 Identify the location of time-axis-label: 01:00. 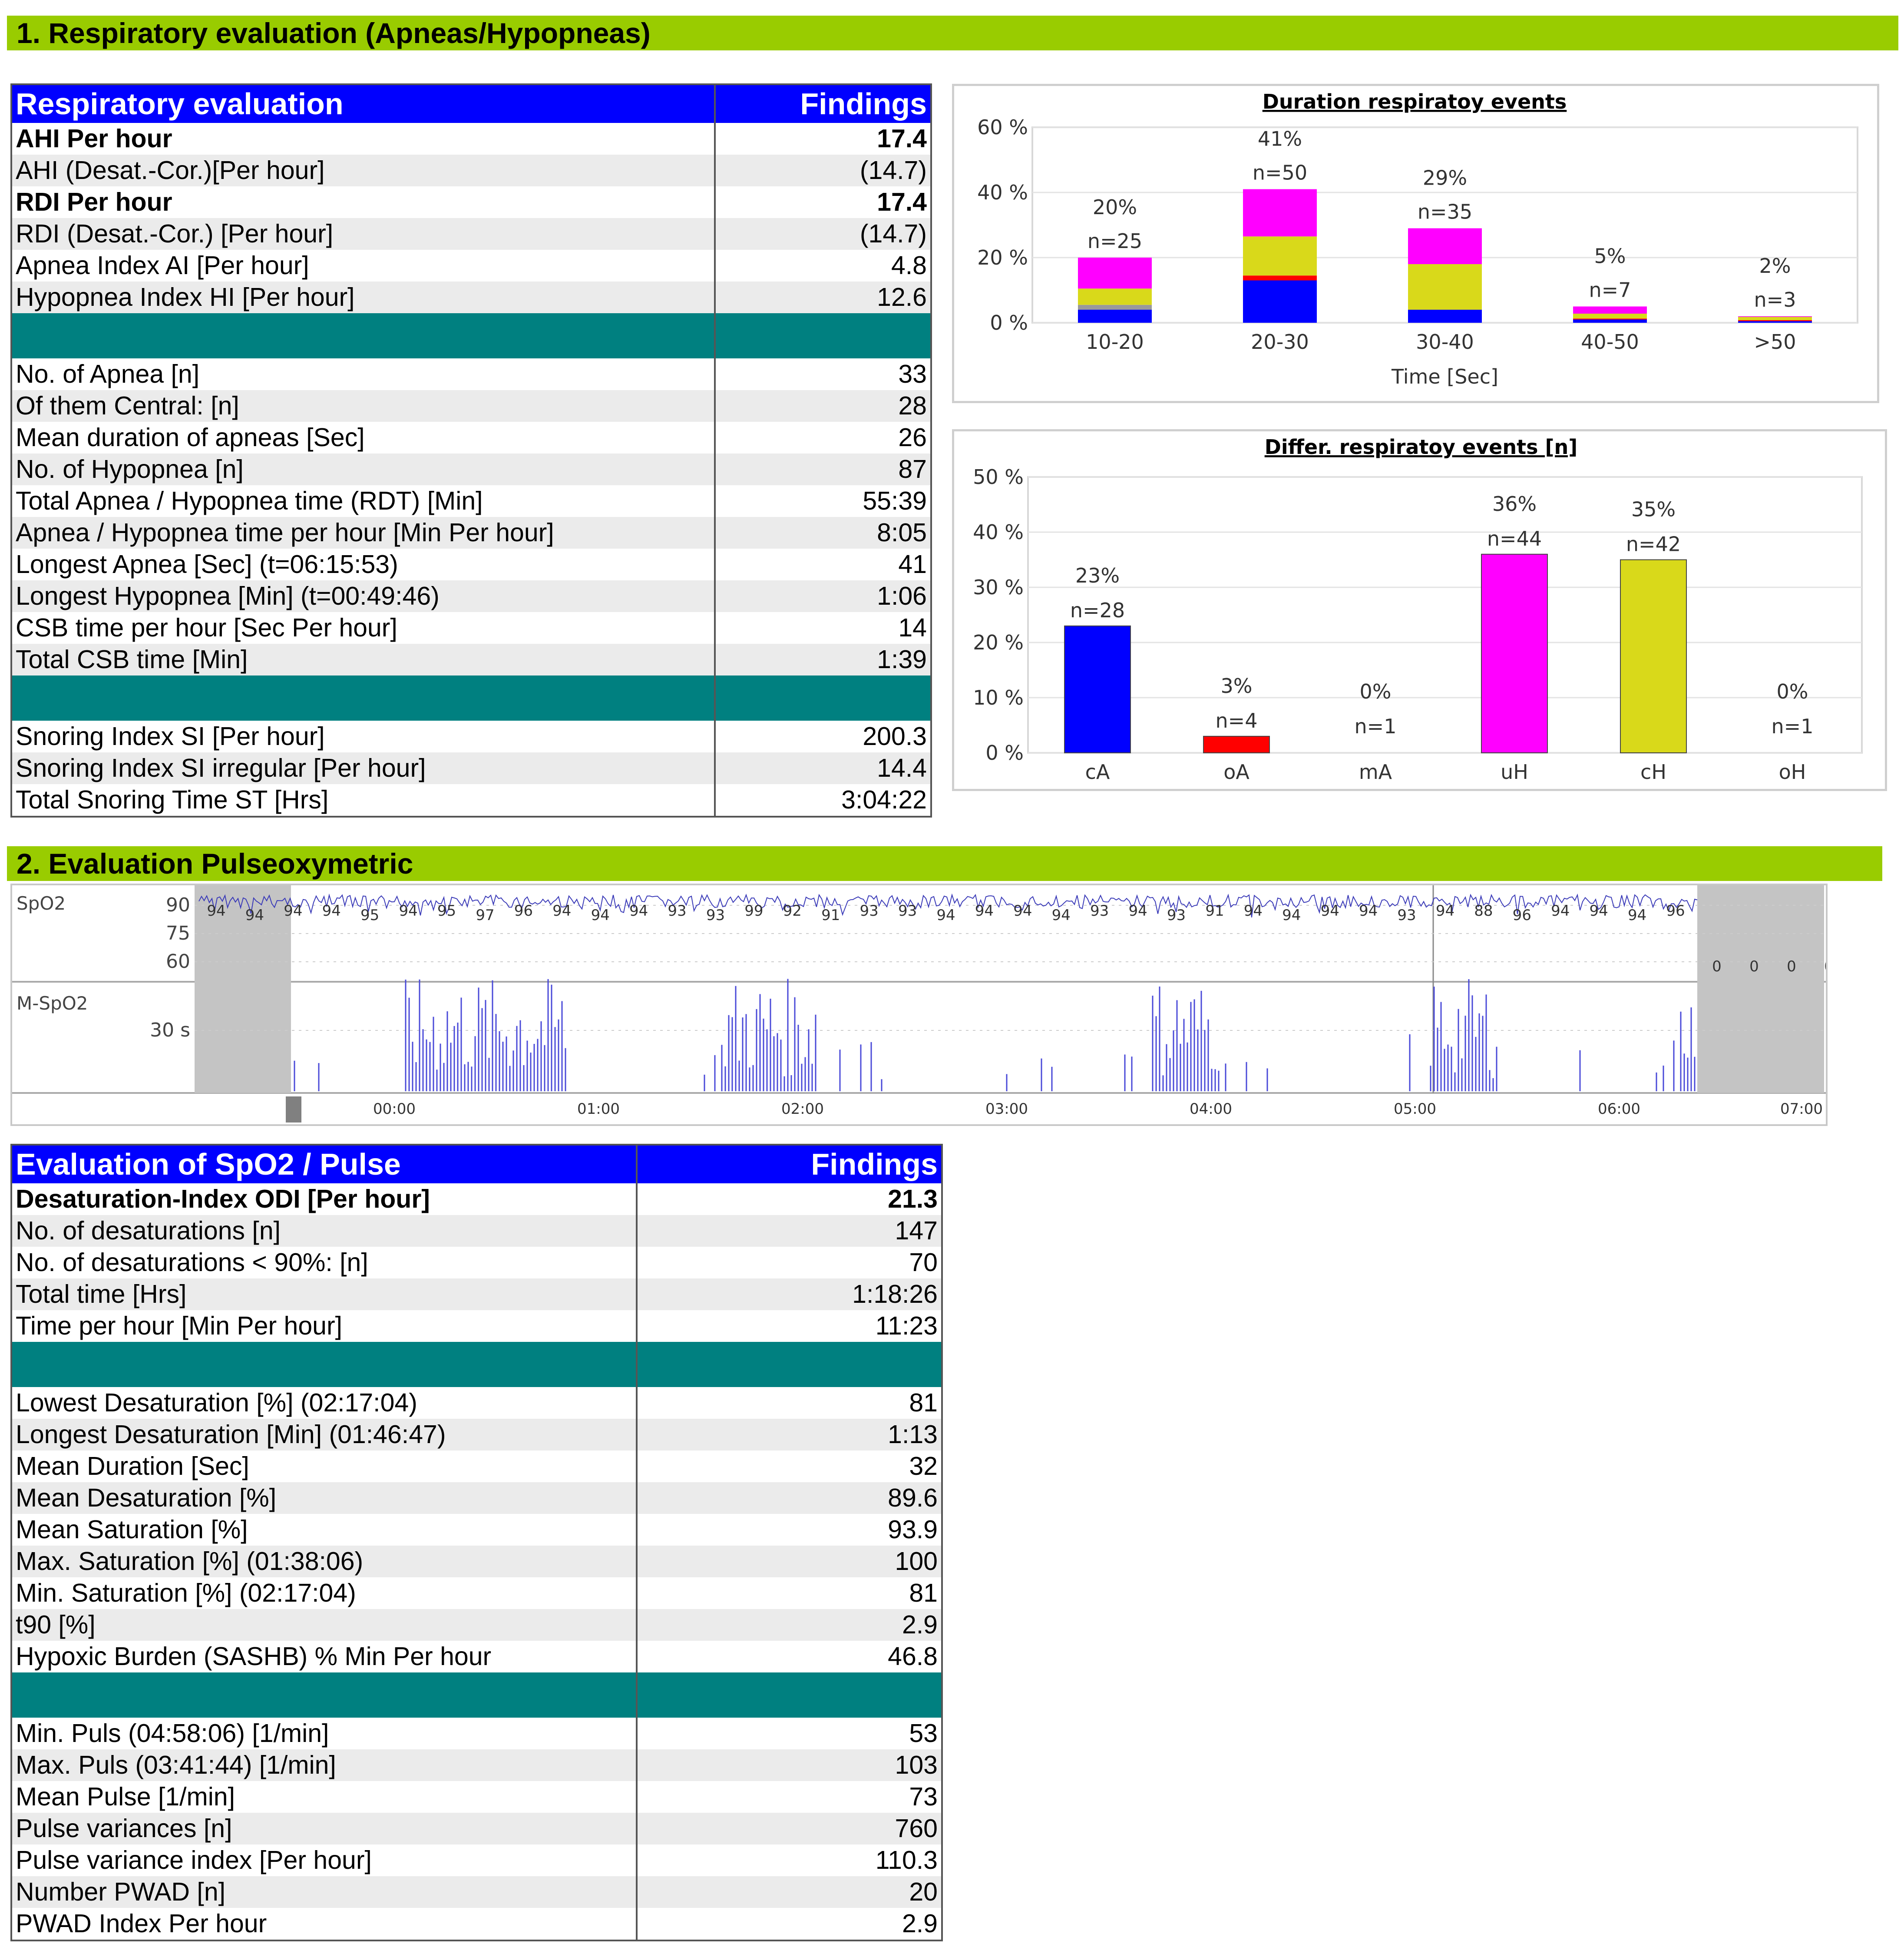
(598, 1109).